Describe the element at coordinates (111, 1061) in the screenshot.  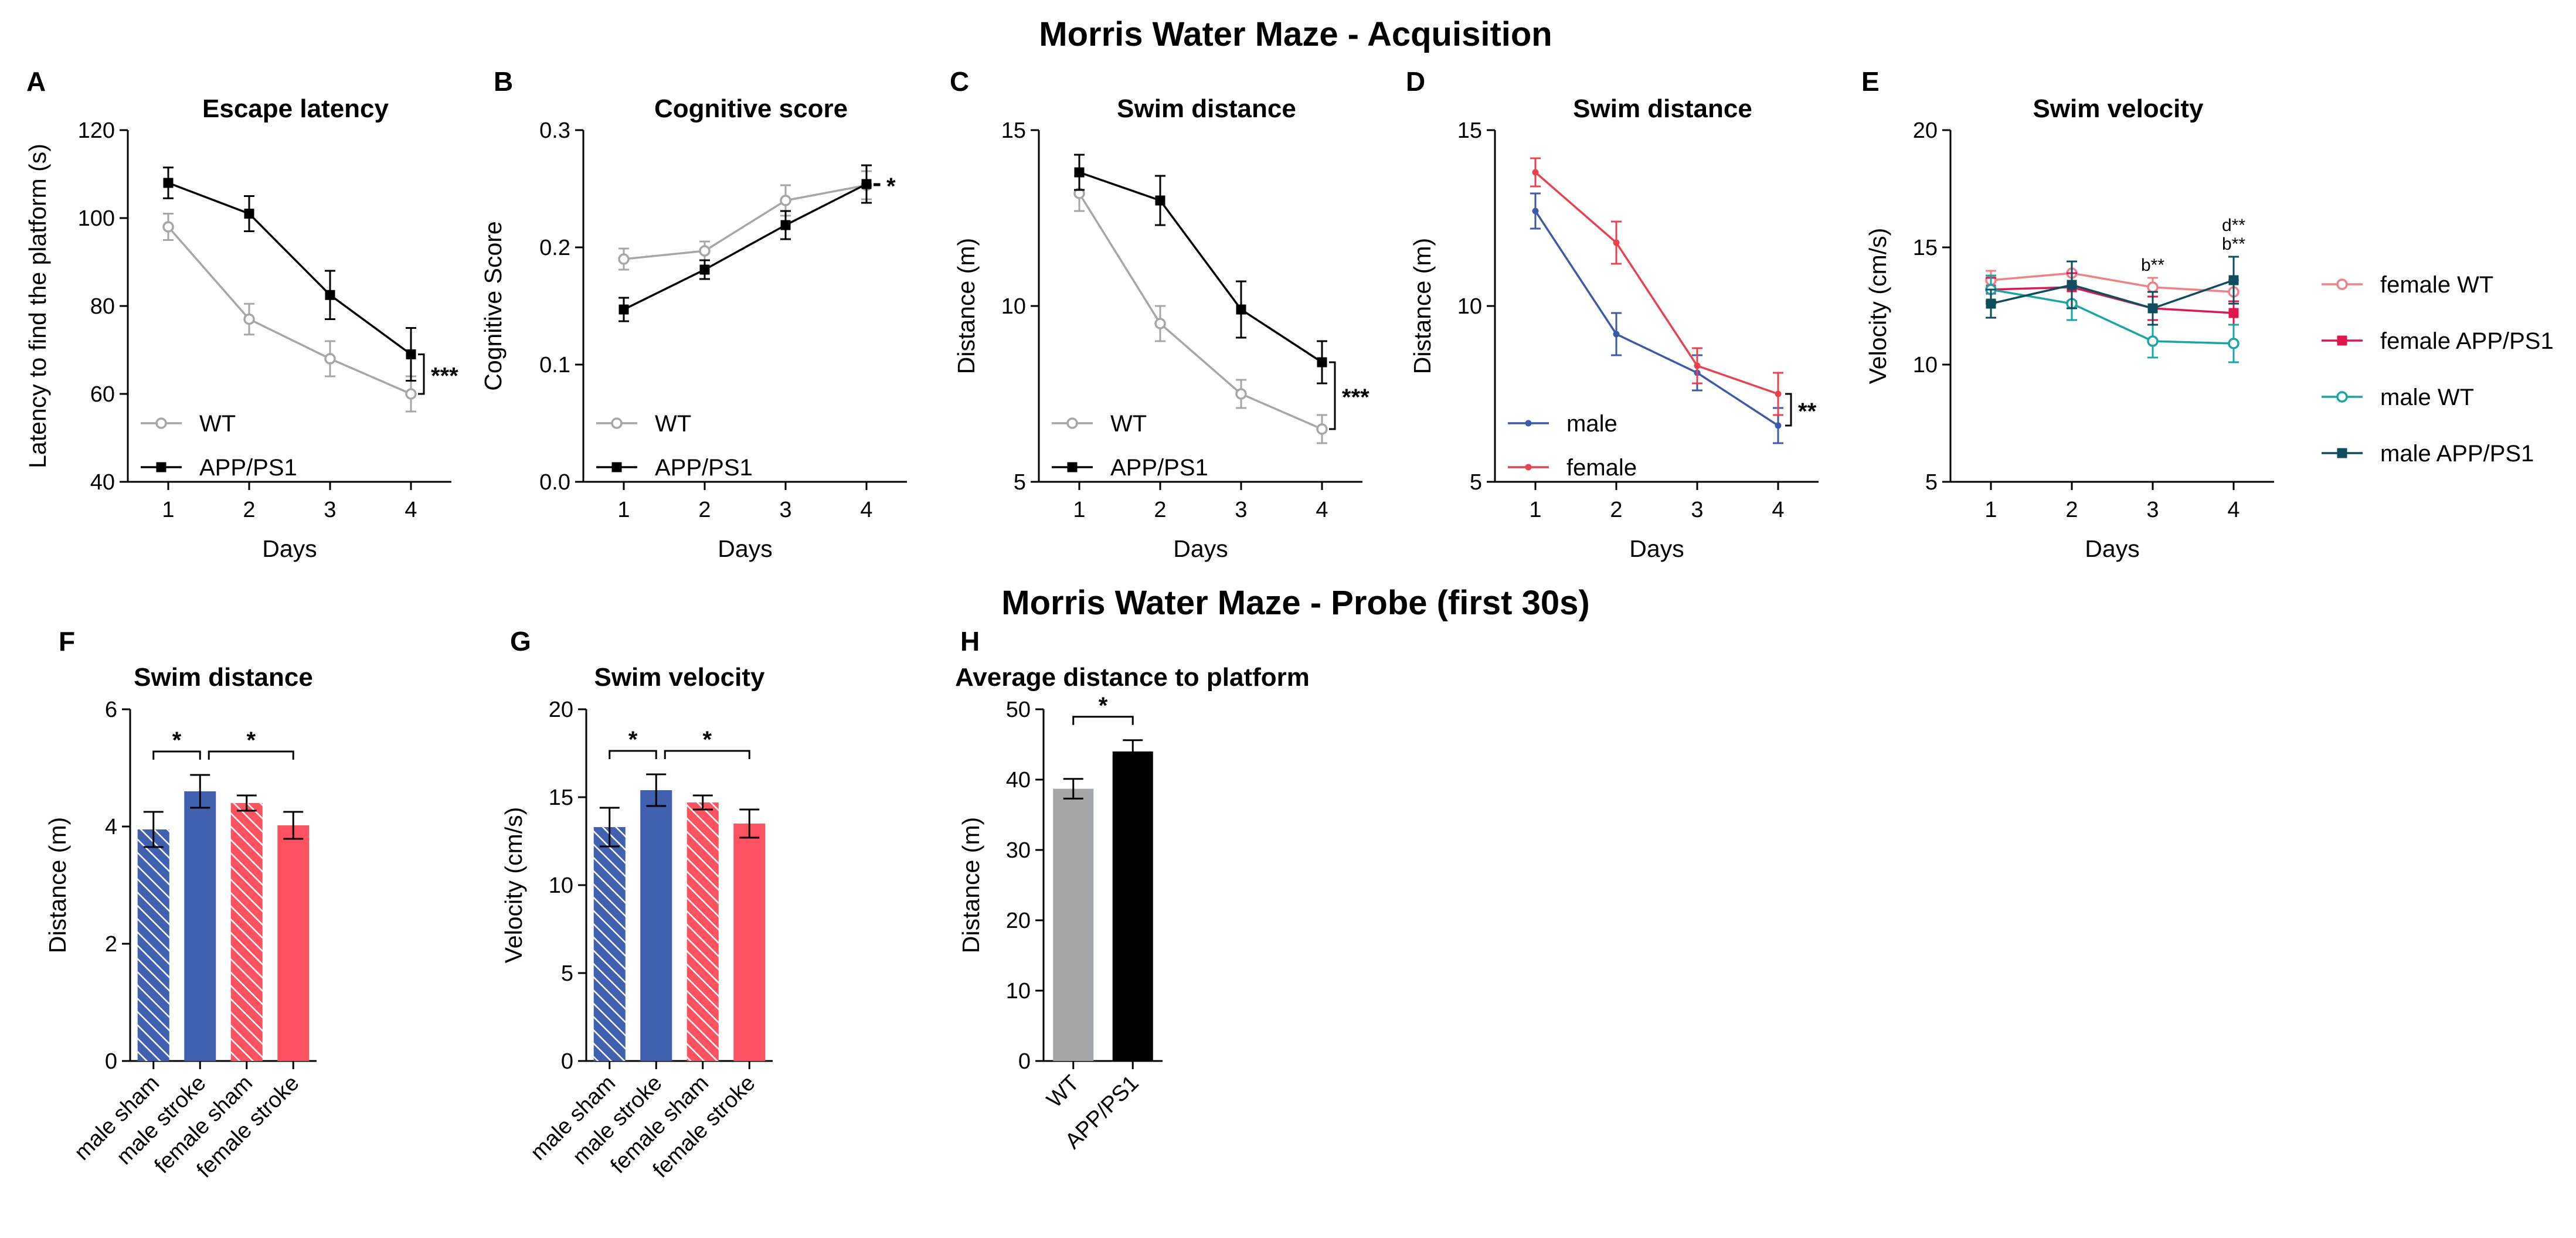
I see `y-tick-label-F-0: 0` at that location.